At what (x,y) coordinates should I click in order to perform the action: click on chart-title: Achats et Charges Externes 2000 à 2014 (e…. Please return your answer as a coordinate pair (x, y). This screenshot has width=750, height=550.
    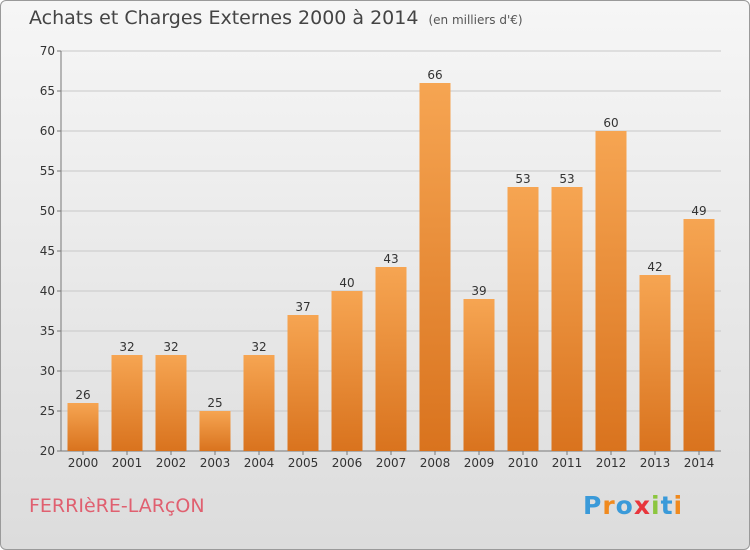
    Looking at the image, I should click on (276, 18).